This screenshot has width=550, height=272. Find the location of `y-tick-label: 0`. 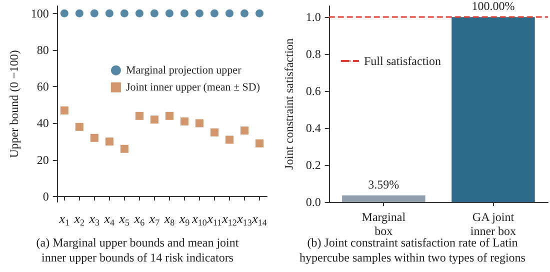

y-tick-label: 0 is located at coordinates (45, 197).